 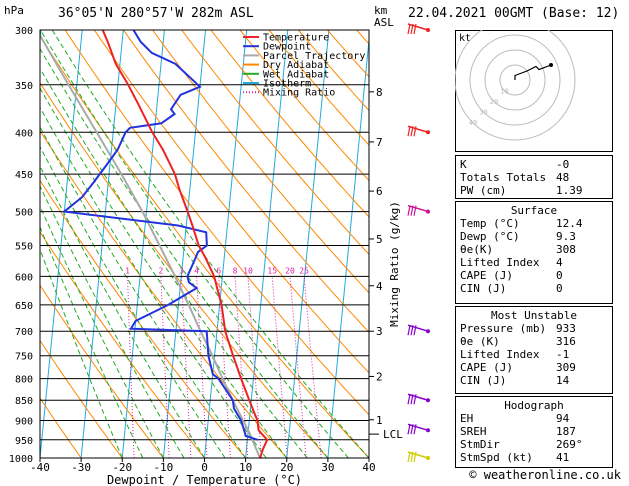 What do you see at coordinates (490, 223) in the screenshot?
I see `surface-label: Temp (°C)` at bounding box center [490, 223].